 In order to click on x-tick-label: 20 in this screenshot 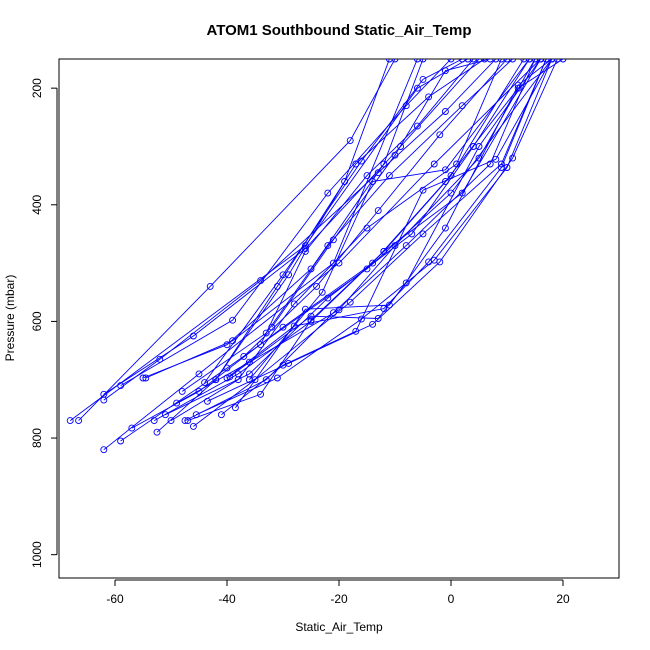, I will do `click(563, 599)`.